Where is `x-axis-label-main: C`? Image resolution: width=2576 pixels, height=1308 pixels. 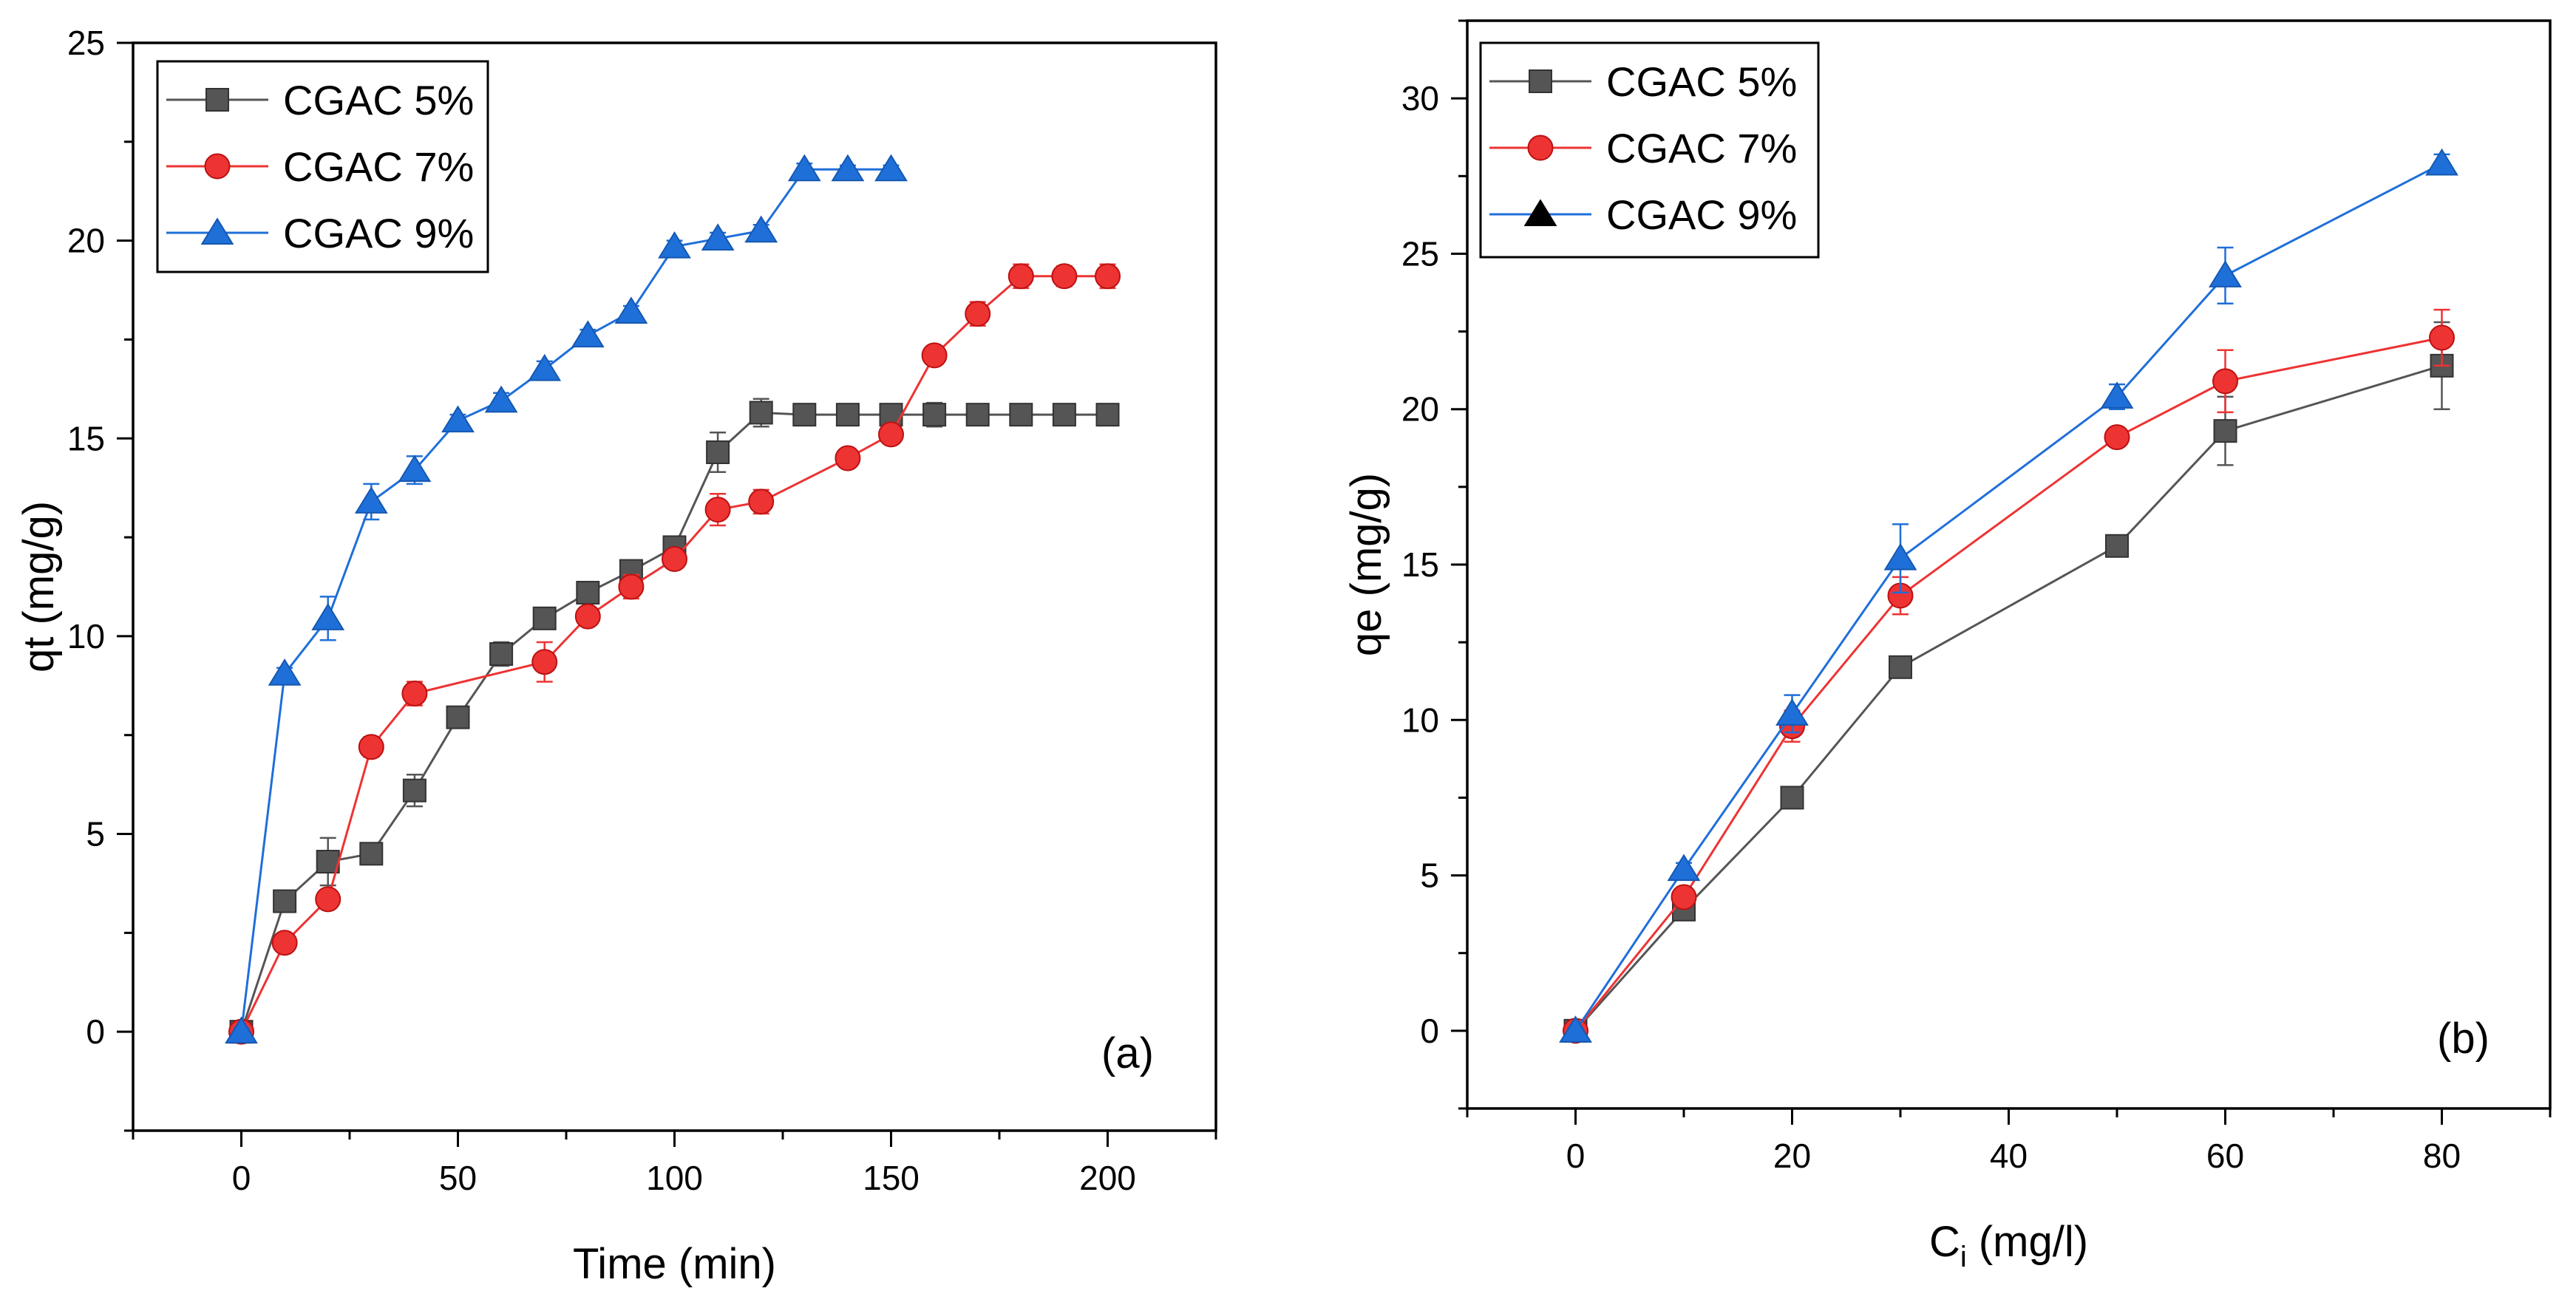 x-axis-label-main: C is located at coordinates (1944, 1242).